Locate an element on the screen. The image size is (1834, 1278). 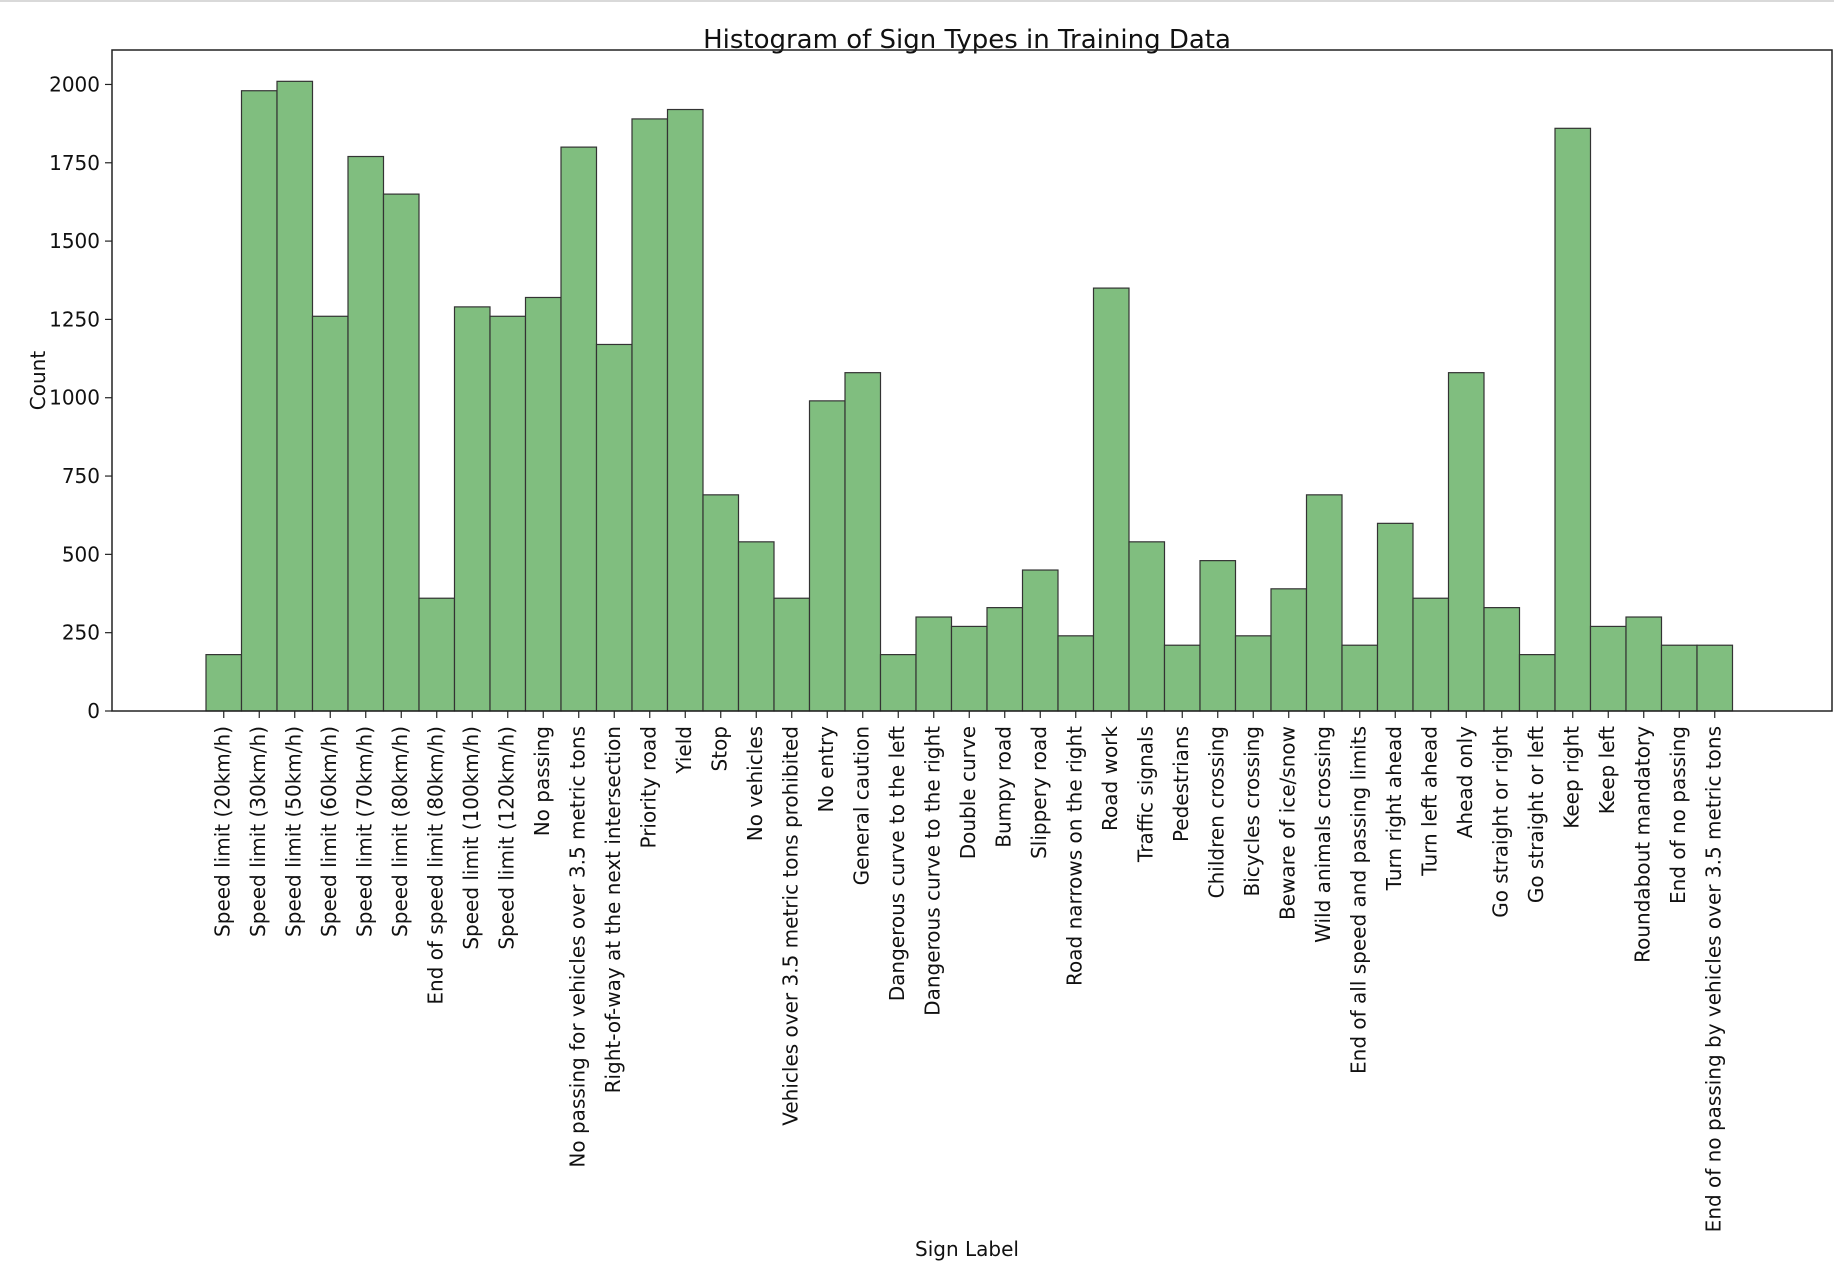
x-tick-label: Pedestrians is located at coordinates (1181, 784).